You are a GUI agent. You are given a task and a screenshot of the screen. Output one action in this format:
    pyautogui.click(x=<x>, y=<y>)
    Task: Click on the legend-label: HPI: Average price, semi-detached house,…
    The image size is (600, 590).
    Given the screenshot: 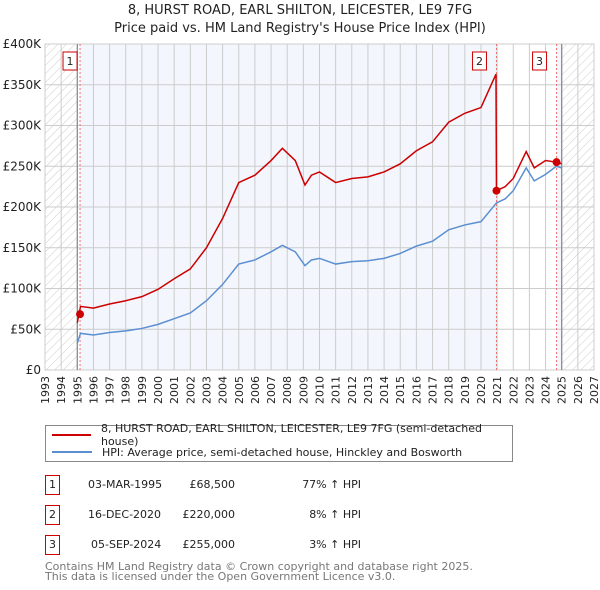 What is the action you would take?
    pyautogui.click(x=282, y=452)
    